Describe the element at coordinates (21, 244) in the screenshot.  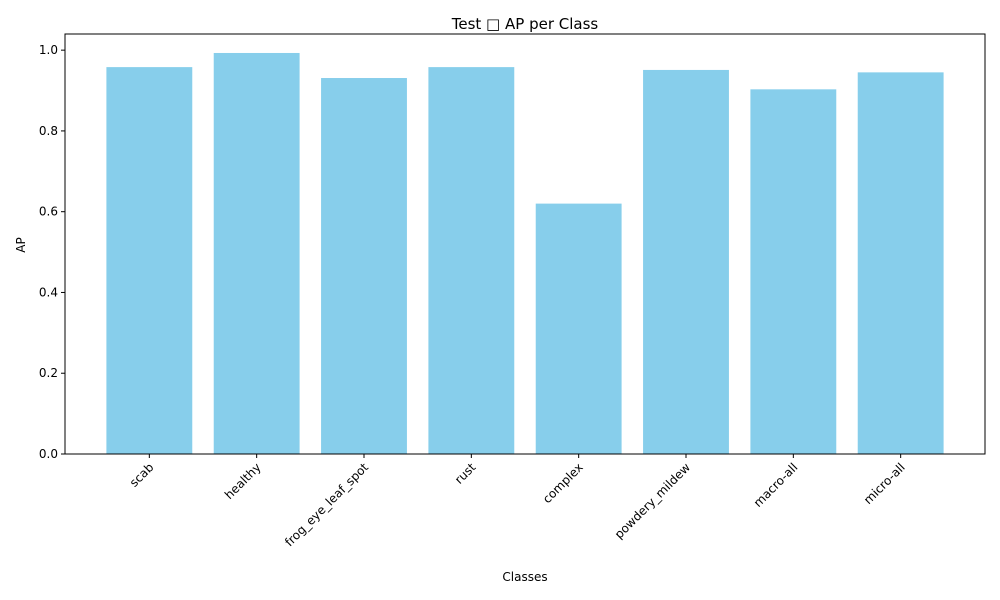
I see `y-axis-title: AP` at that location.